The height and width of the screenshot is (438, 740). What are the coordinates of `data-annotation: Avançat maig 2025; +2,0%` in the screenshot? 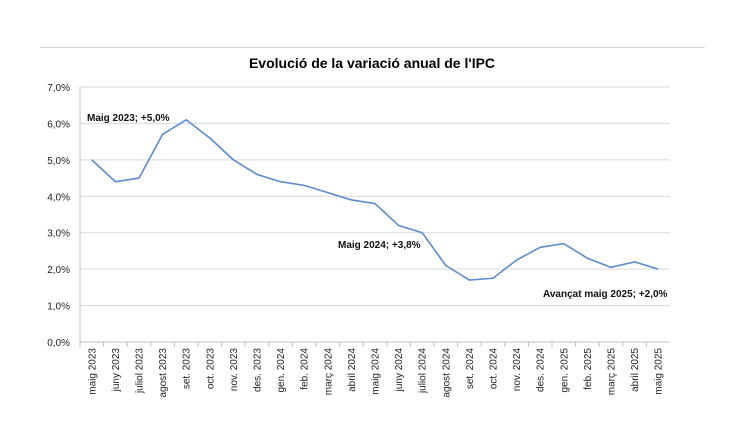 It's located at (605, 294).